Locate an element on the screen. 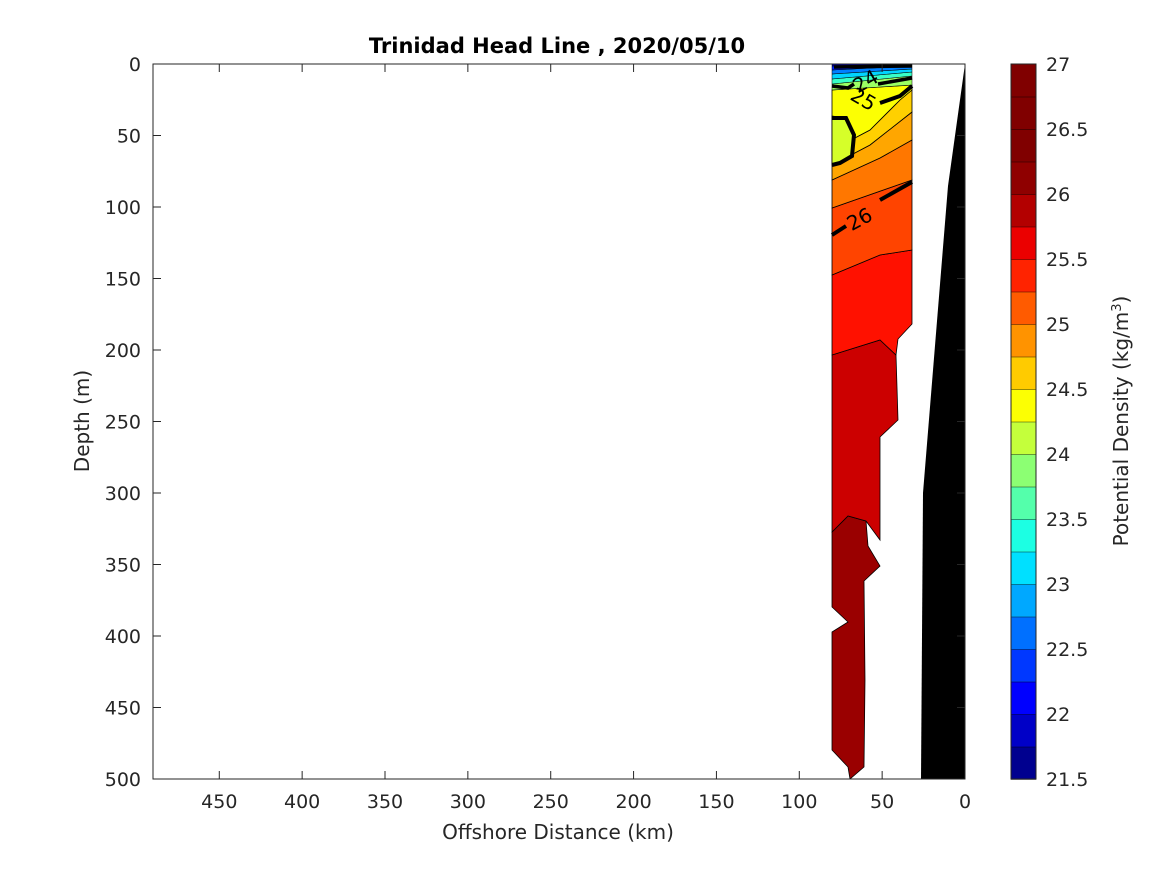  bathymetry is located at coordinates (943, 421).